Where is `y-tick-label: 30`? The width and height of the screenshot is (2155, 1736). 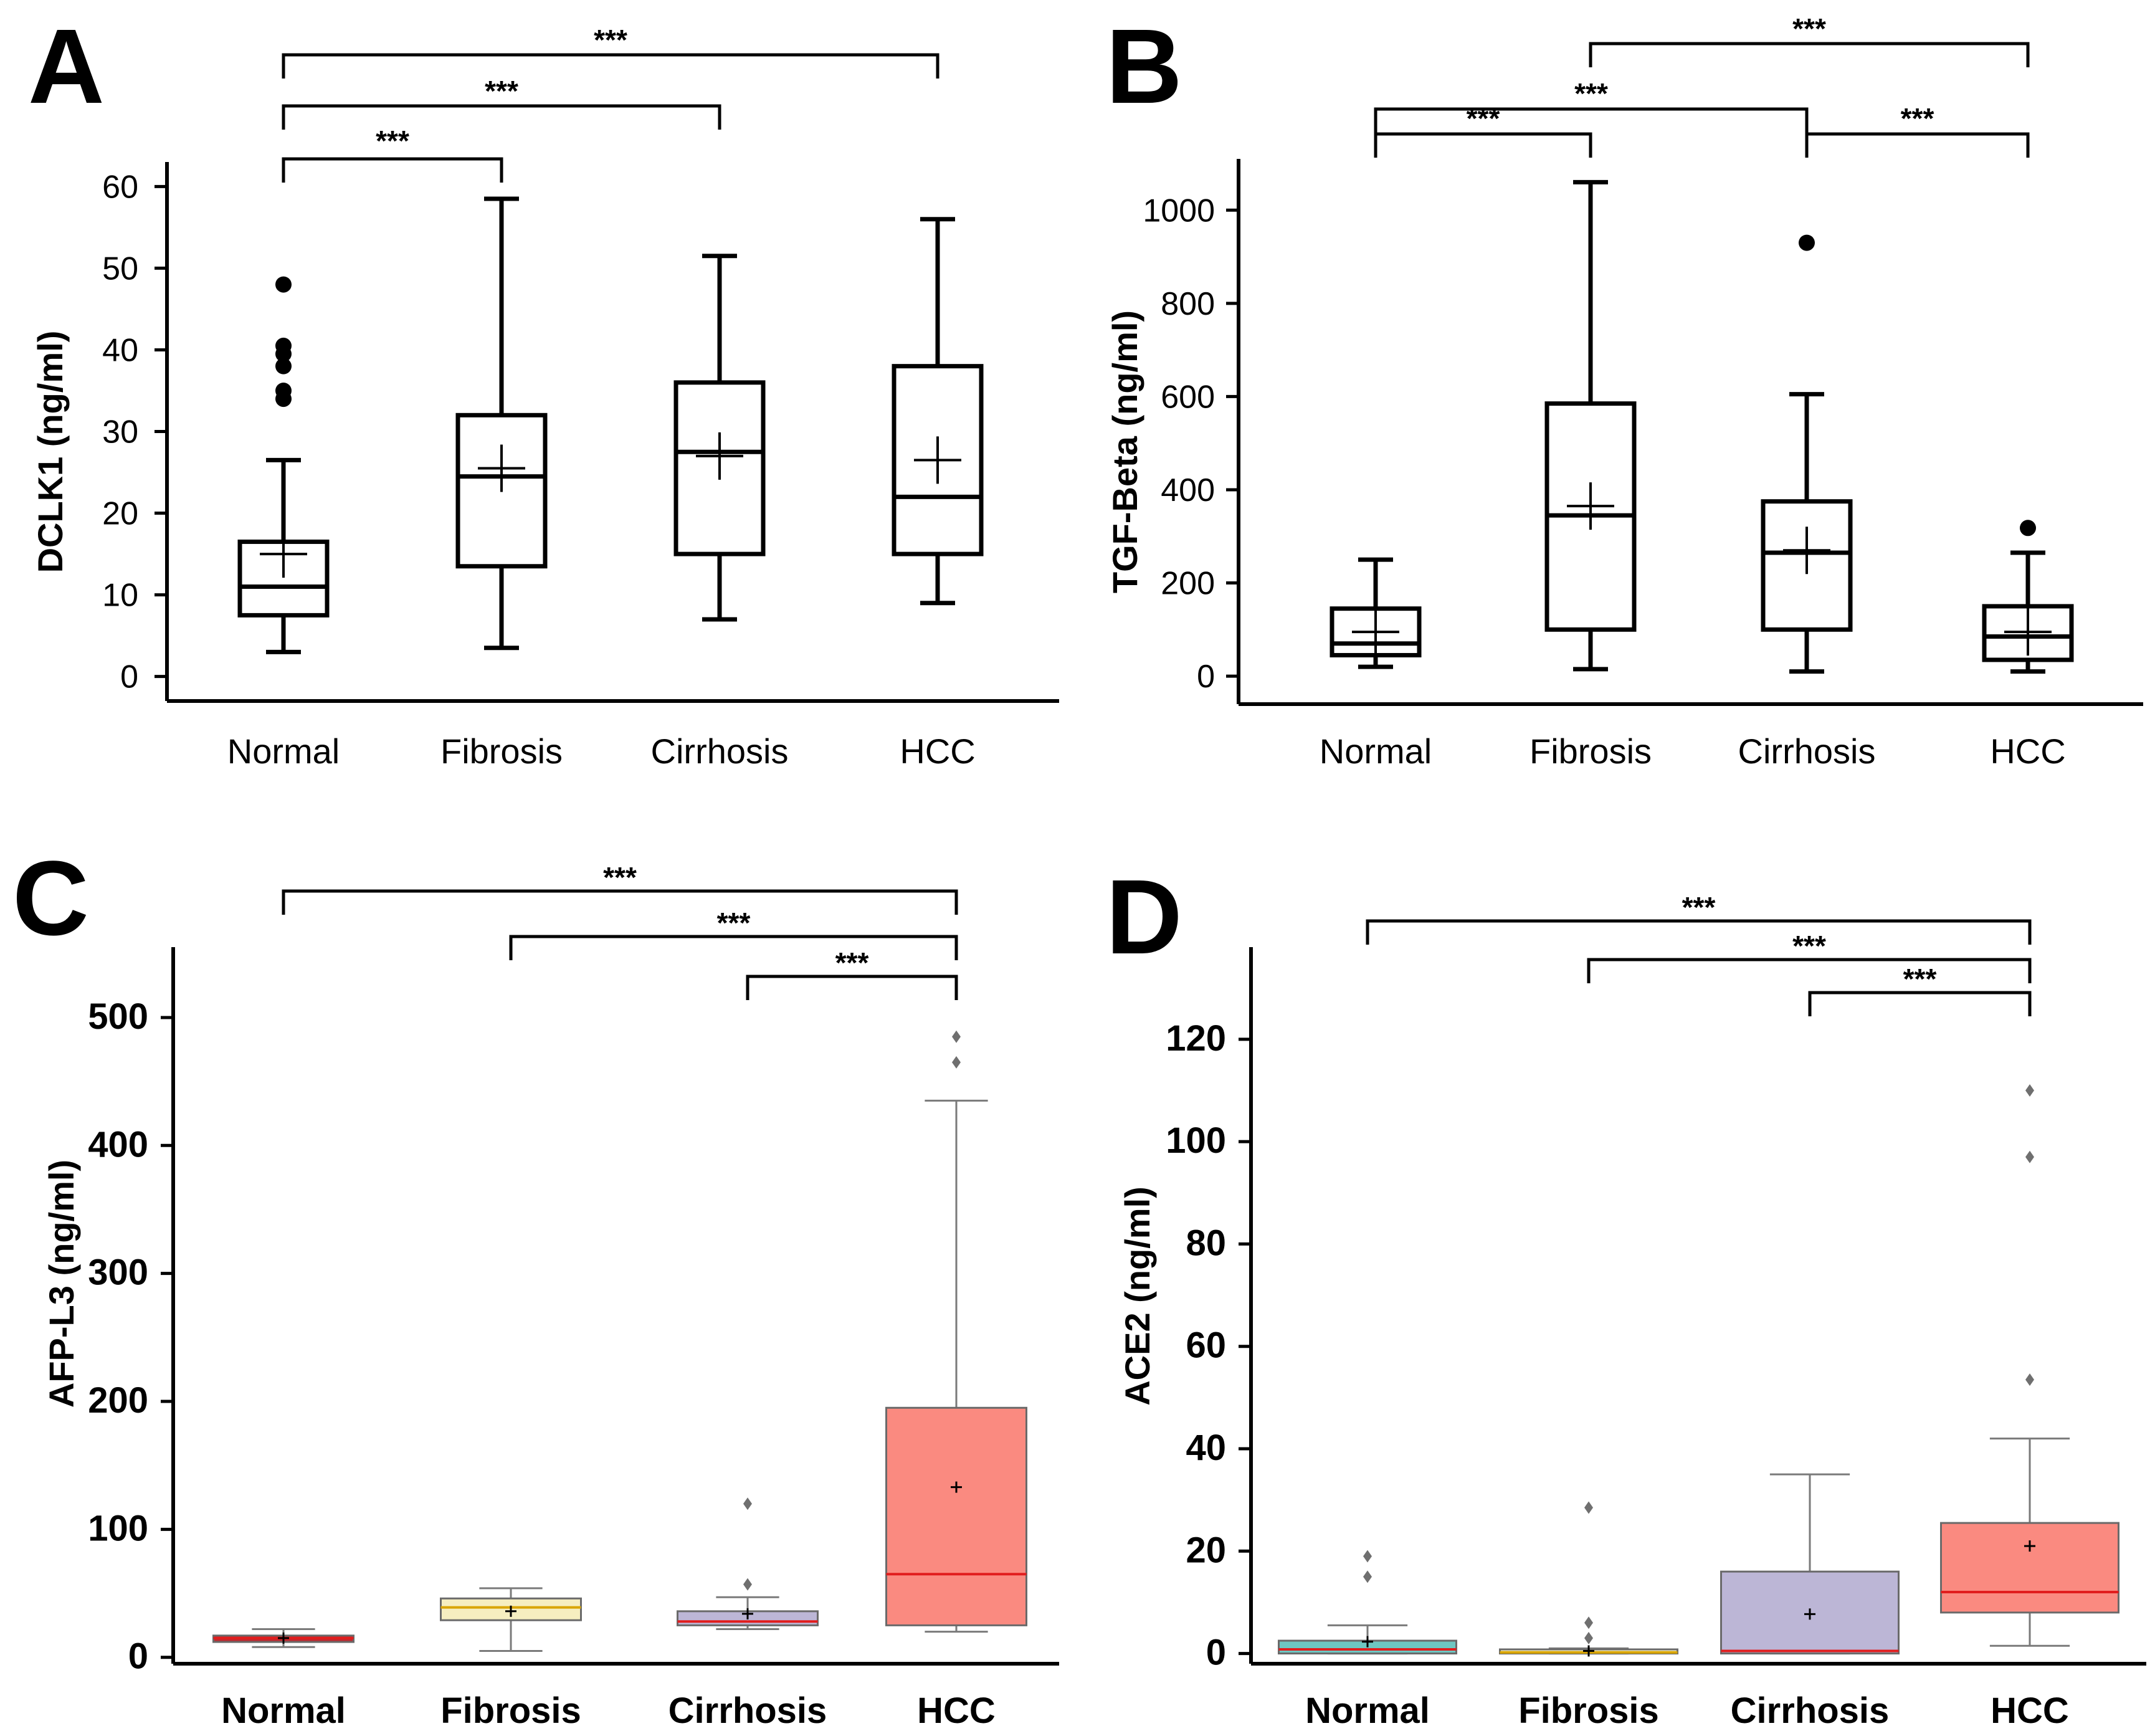 y-tick-label: 30 is located at coordinates (120, 432).